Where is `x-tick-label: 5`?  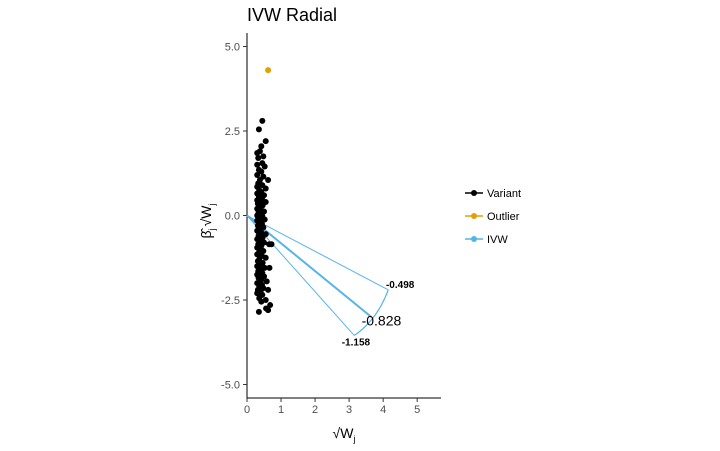 x-tick-label: 5 is located at coordinates (417, 410).